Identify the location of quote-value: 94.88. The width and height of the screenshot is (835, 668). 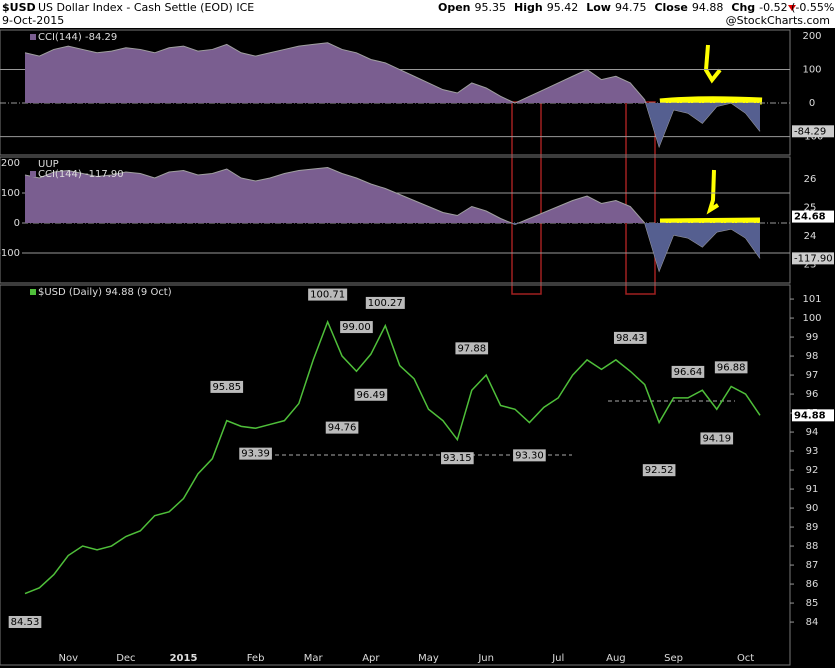
(708, 7).